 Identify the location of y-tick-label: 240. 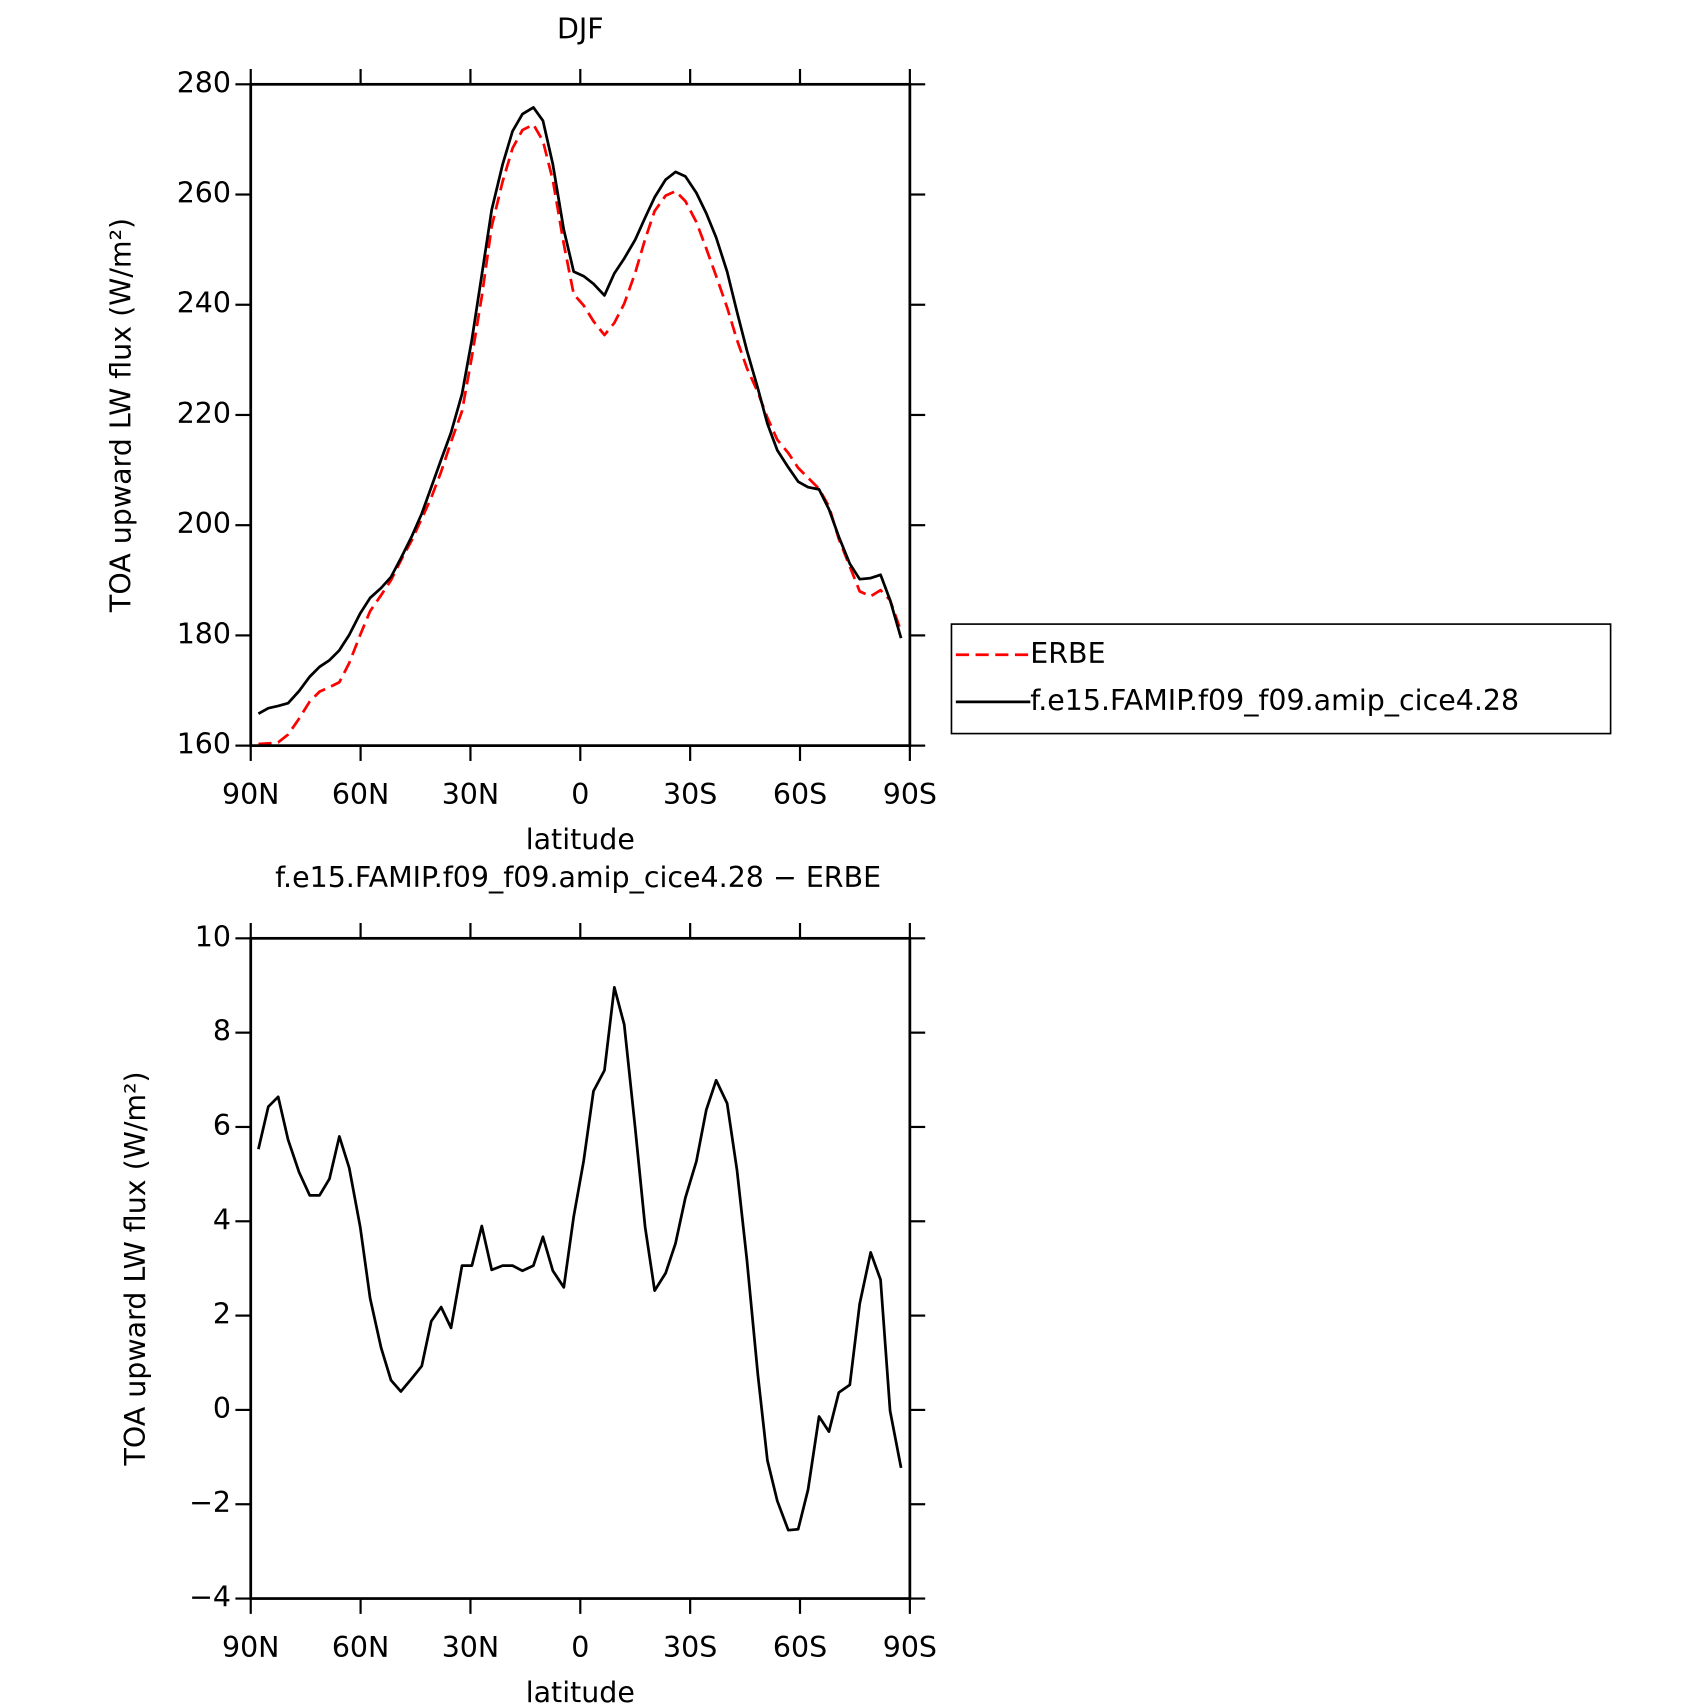
(204, 303).